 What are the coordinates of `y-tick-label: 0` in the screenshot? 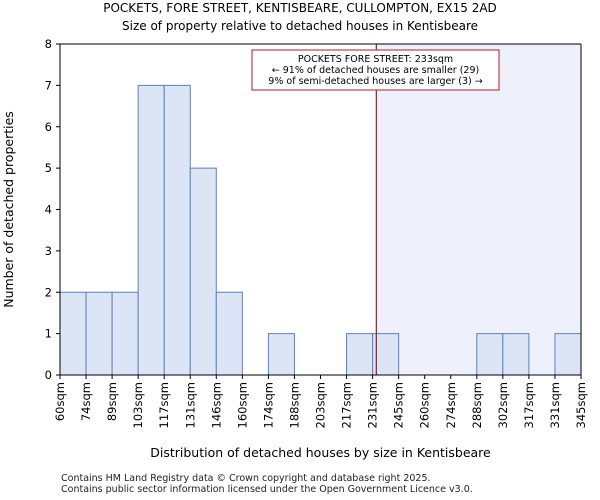 It's located at (48, 375).